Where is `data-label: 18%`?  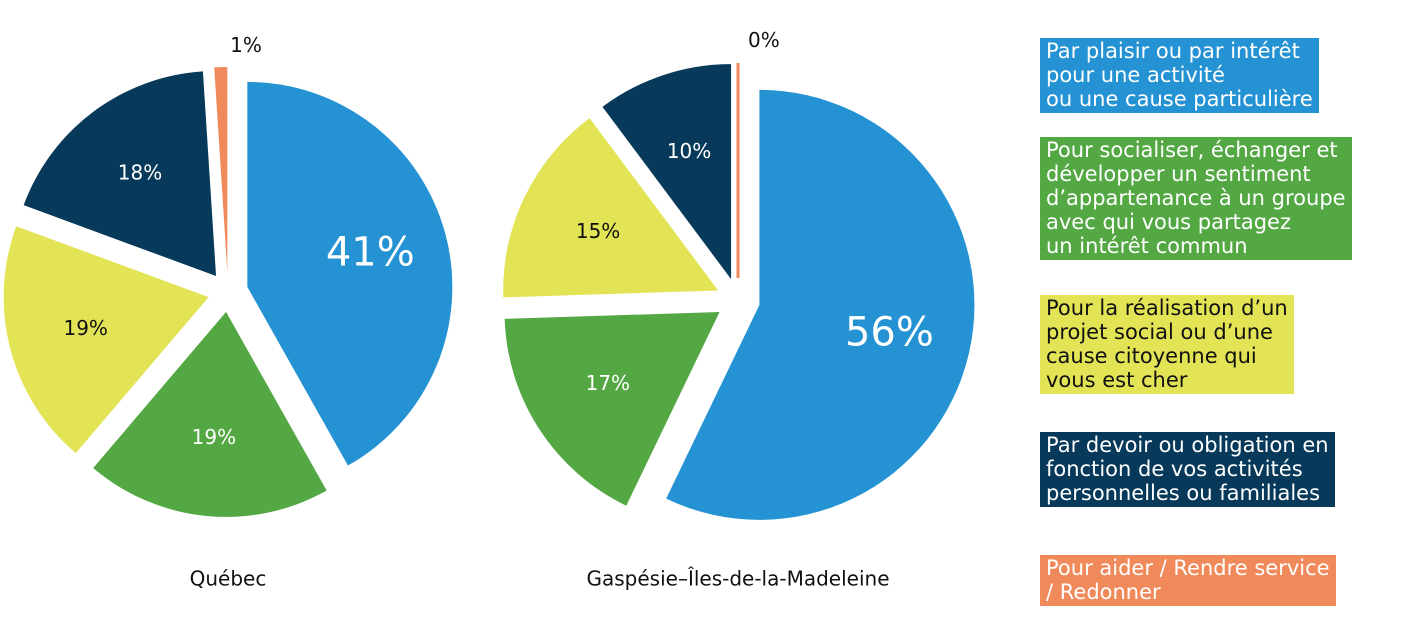 data-label: 18% is located at coordinates (140, 173).